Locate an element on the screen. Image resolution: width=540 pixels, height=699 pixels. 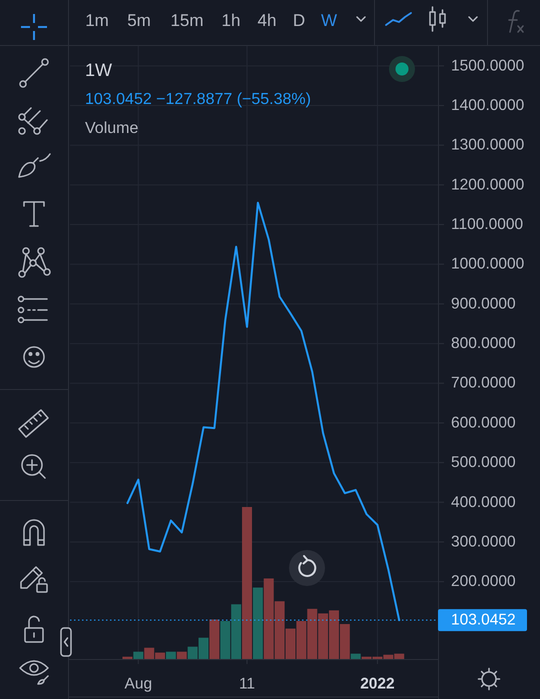
y-tick-label: 1400.0000 is located at coordinates (488, 105).